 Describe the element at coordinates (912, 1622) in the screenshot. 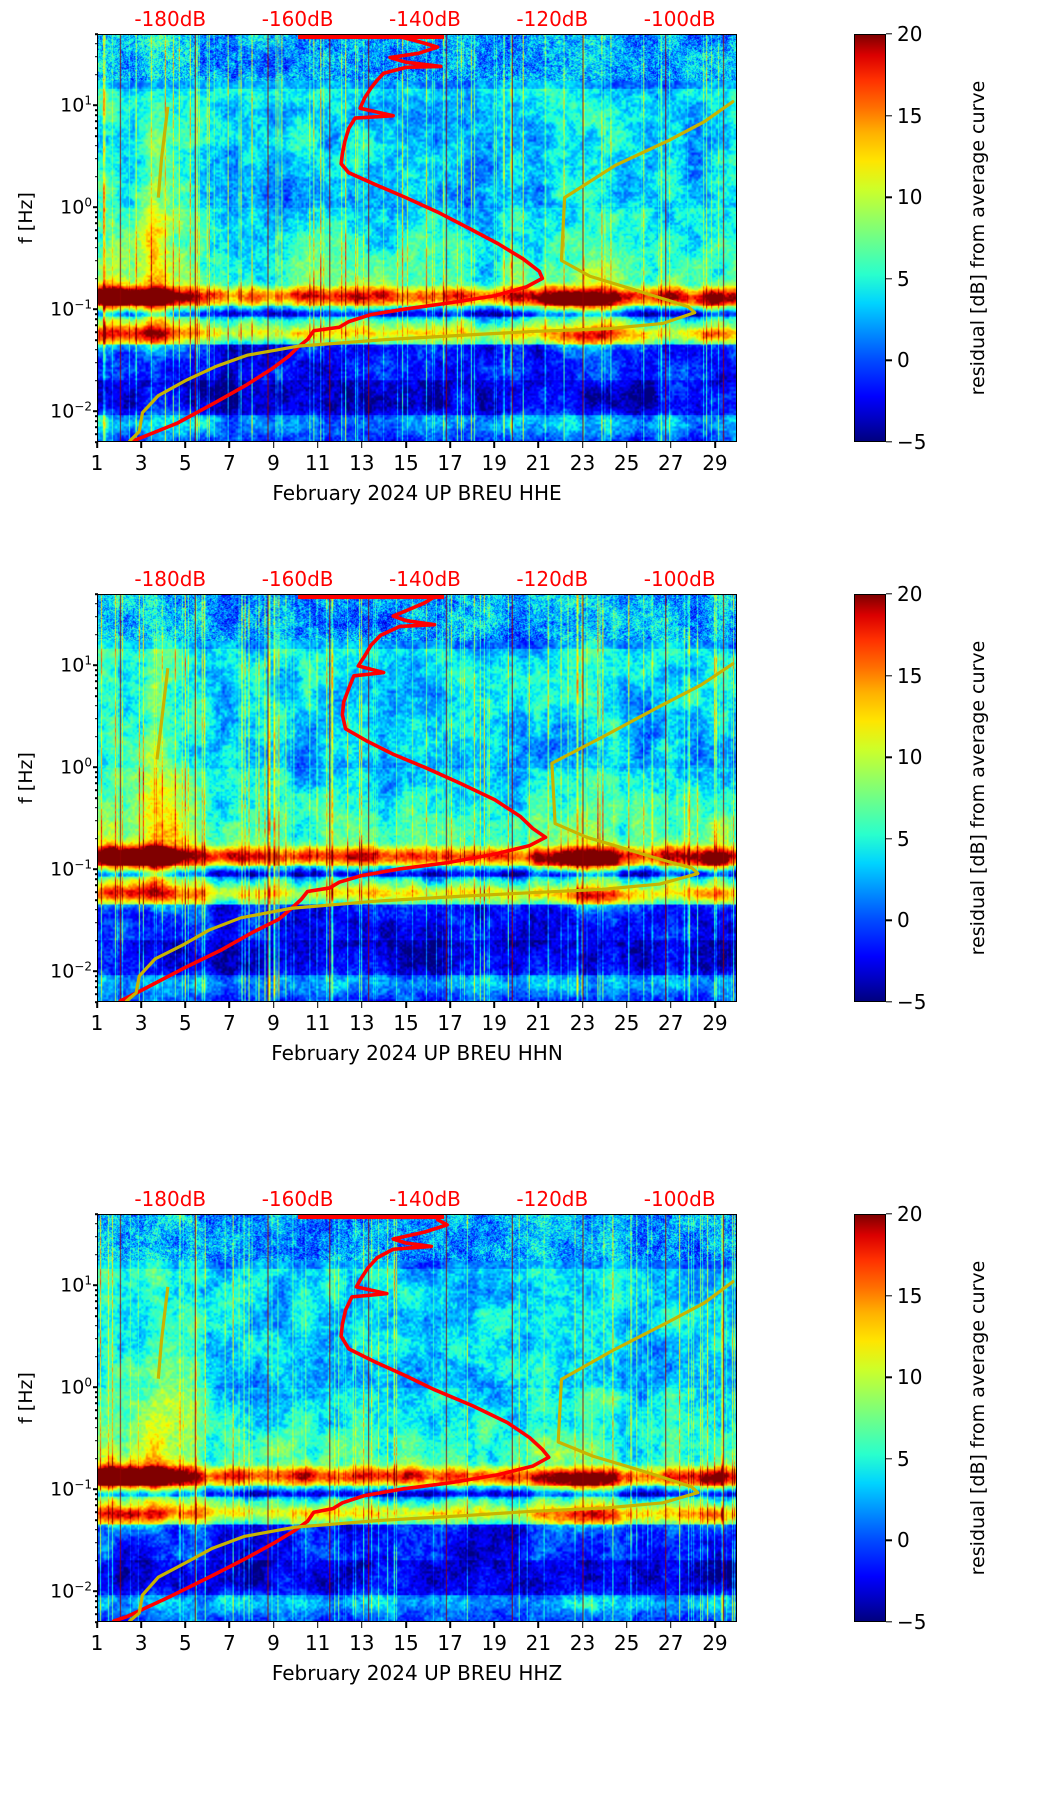

I see `colorbar-tick-label--5: −5` at that location.